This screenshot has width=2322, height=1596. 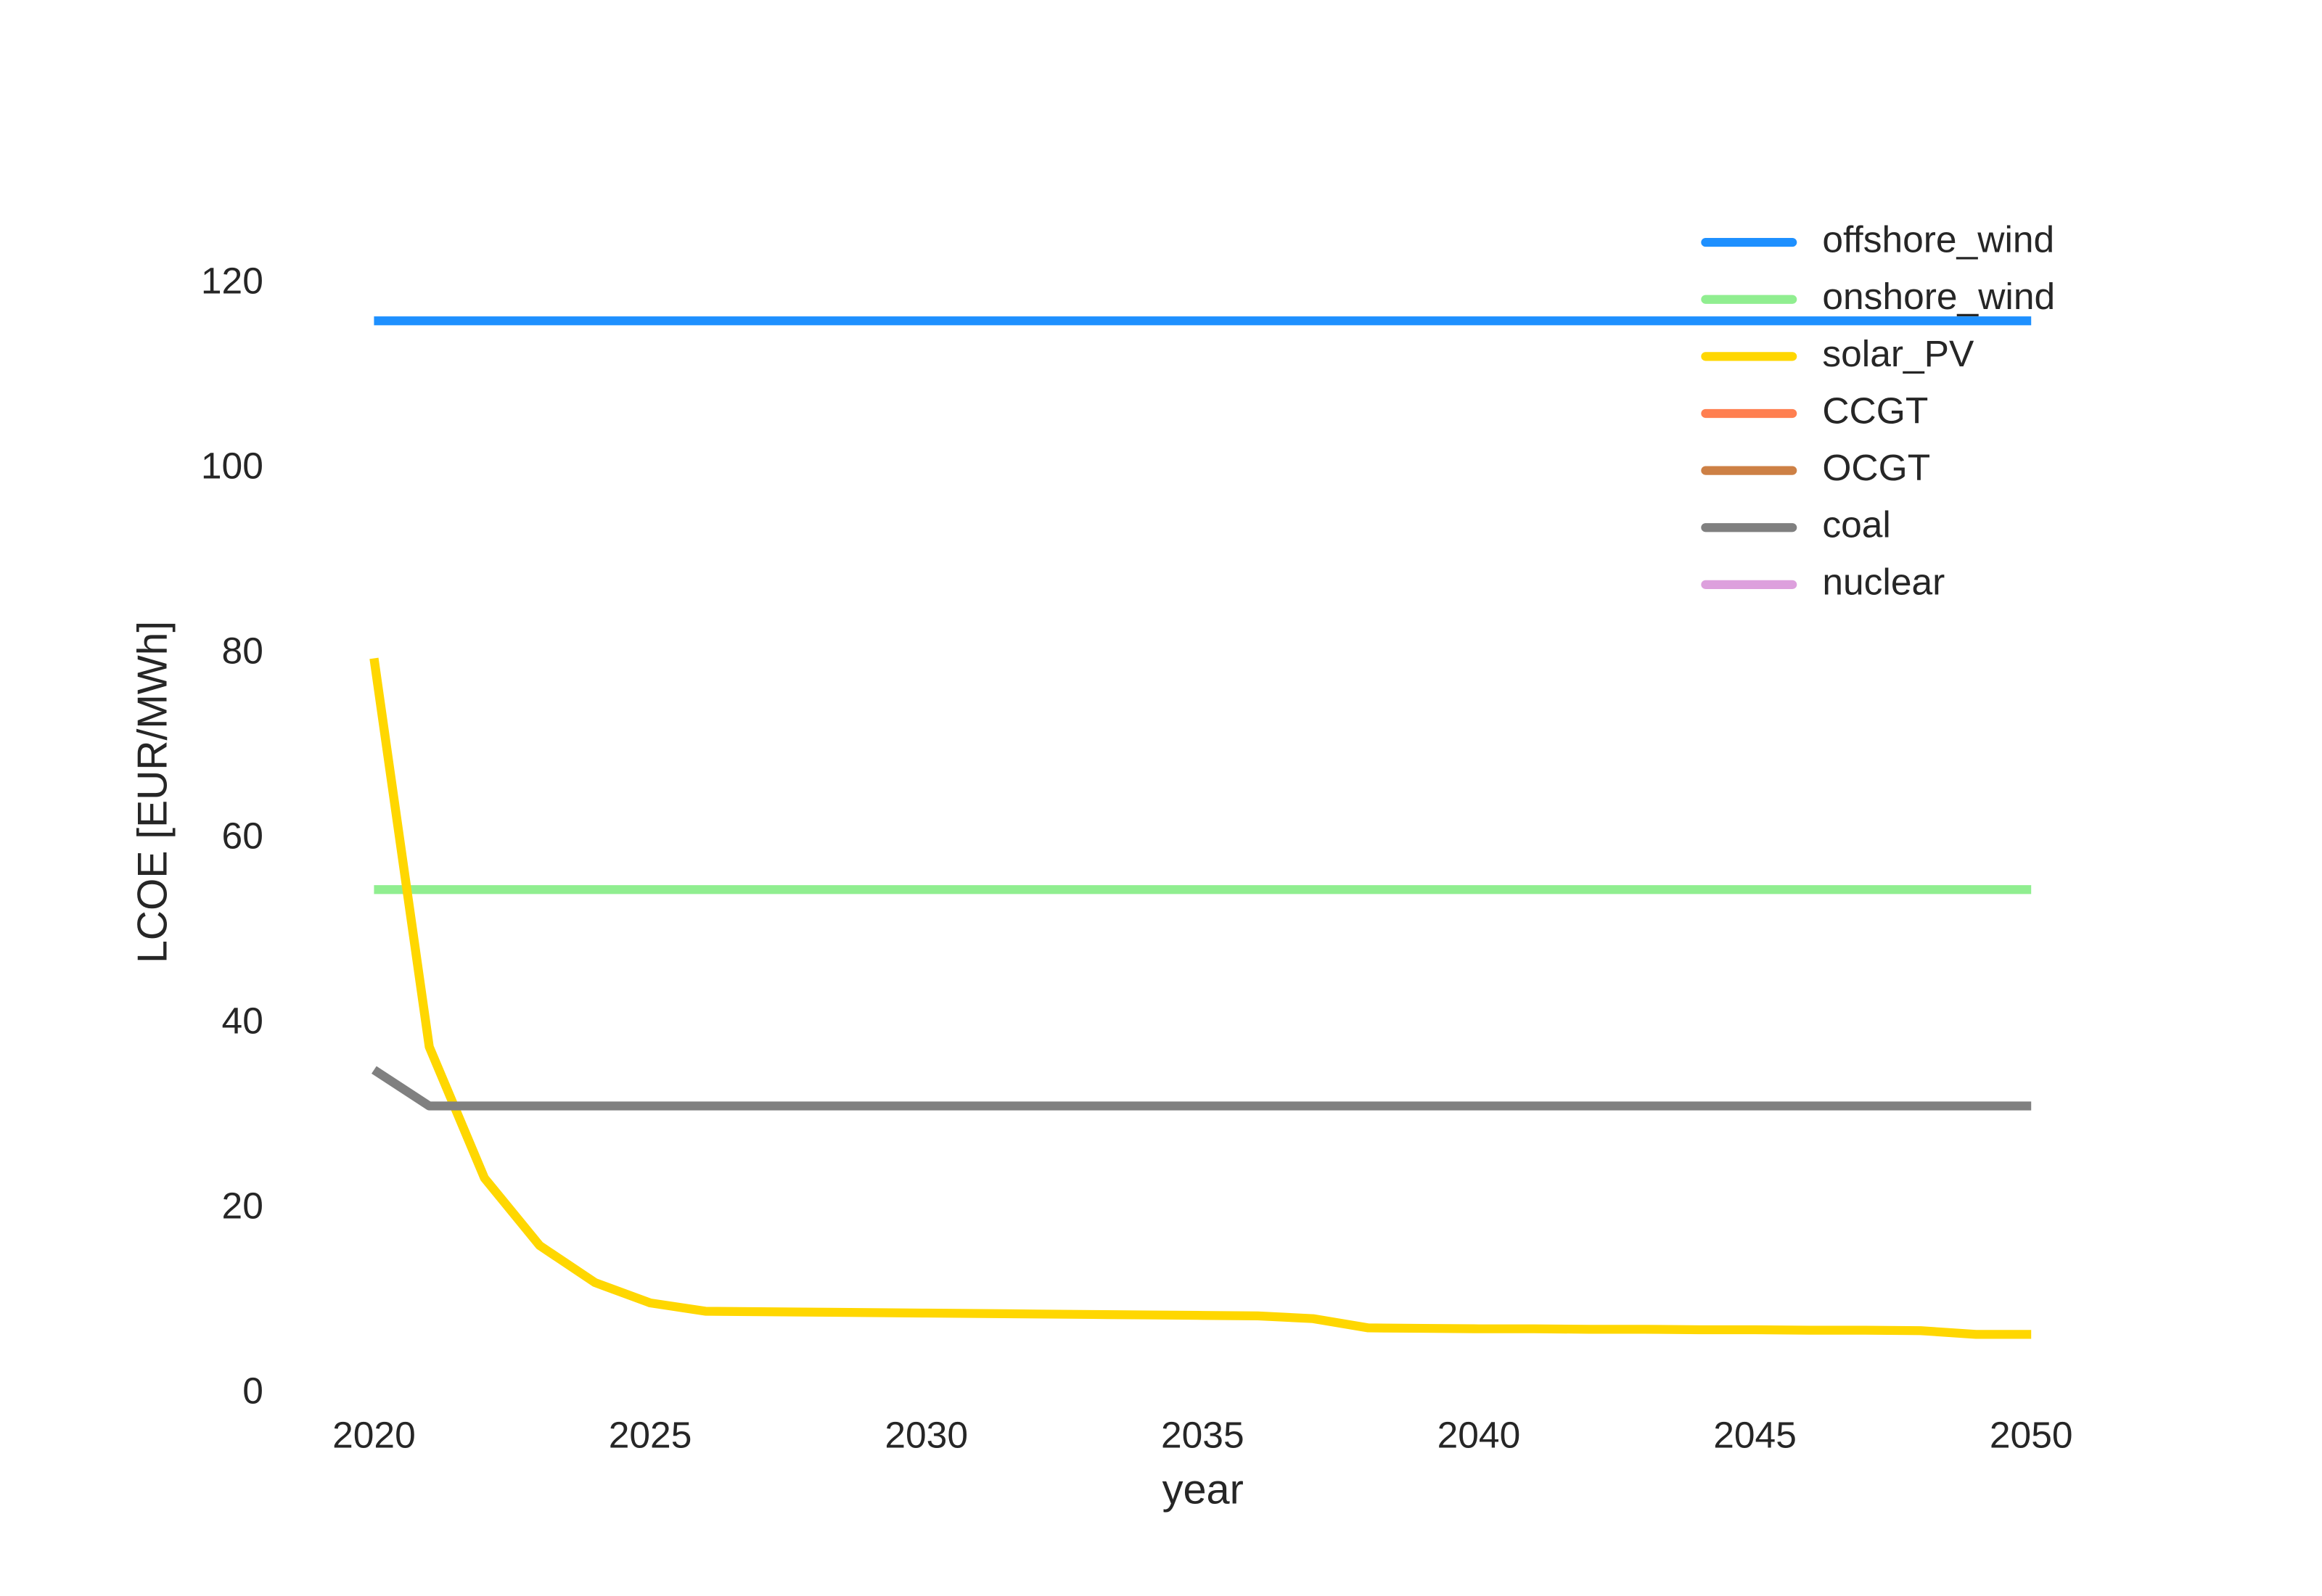 What do you see at coordinates (1876, 467) in the screenshot?
I see `legend-label: OCGT` at bounding box center [1876, 467].